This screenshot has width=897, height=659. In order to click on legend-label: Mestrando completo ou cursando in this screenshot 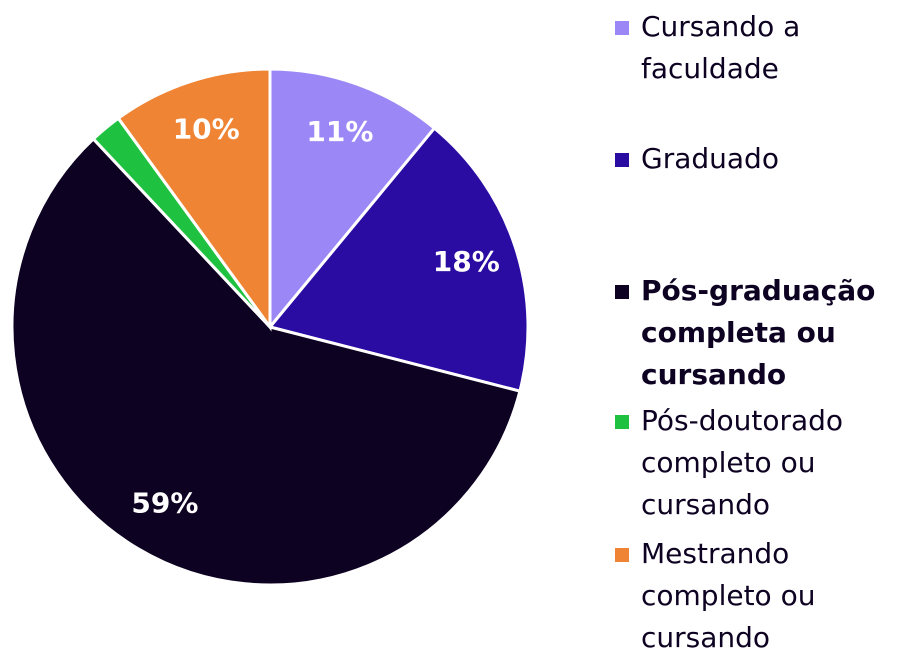, I will do `click(728, 595)`.